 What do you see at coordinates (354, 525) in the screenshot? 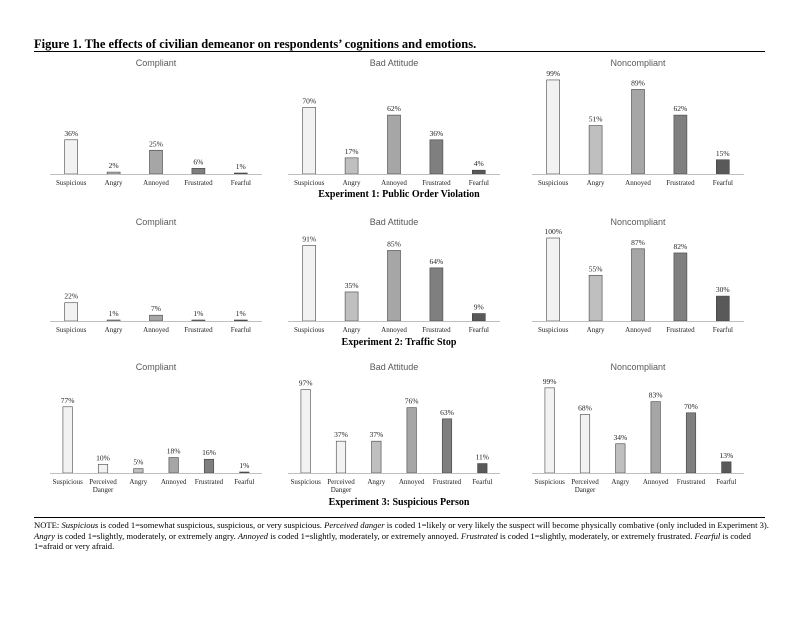
I see `note-term-perceived-danger: Perceived danger` at bounding box center [354, 525].